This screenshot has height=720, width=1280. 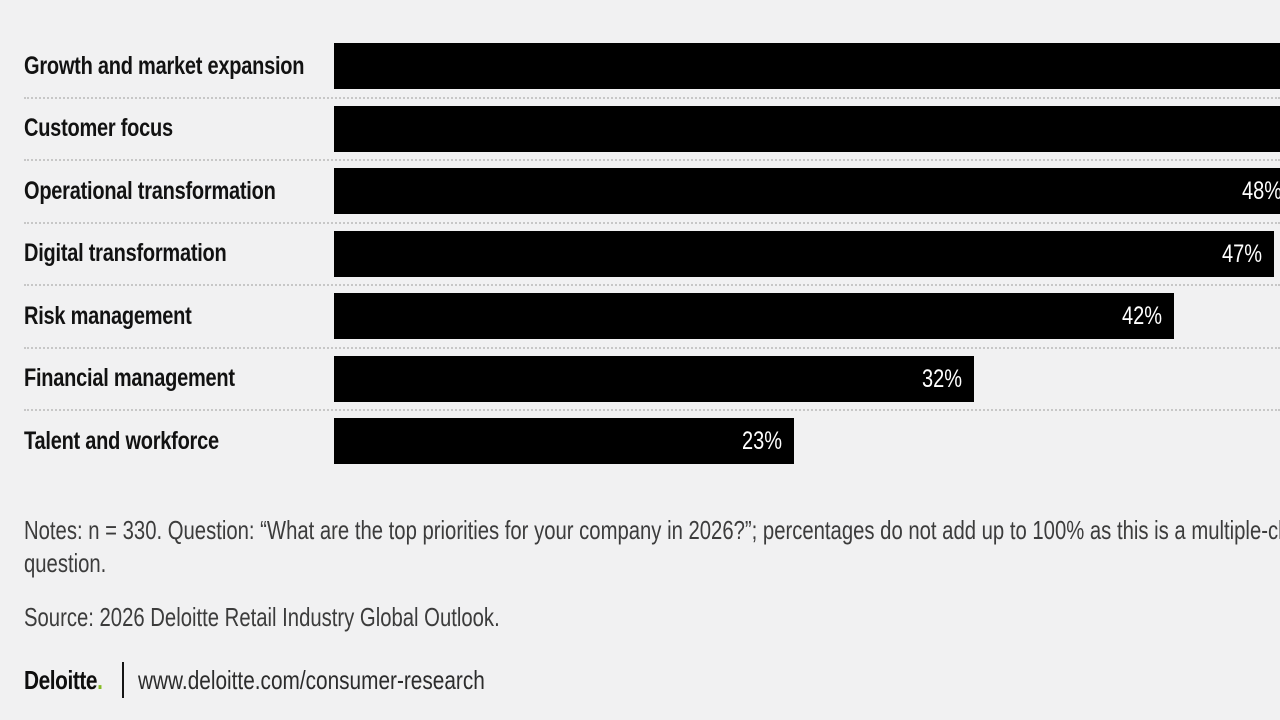 I want to click on bar: 47%, so click(x=804, y=253).